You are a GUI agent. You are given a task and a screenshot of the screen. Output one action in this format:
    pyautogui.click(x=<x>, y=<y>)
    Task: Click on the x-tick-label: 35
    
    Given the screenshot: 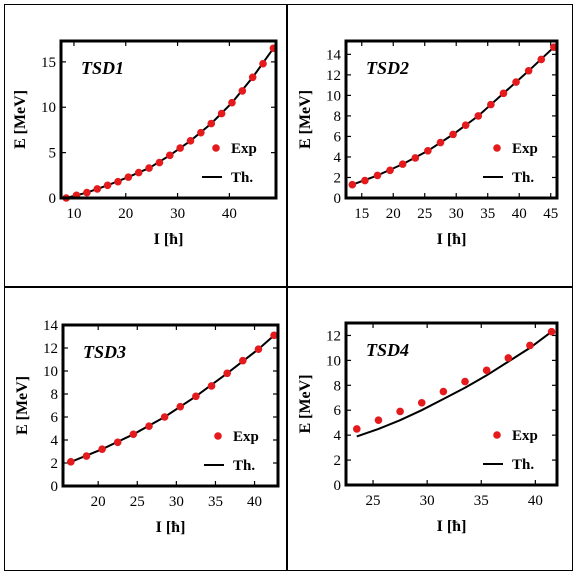 What is the action you would take?
    pyautogui.click(x=487, y=214)
    